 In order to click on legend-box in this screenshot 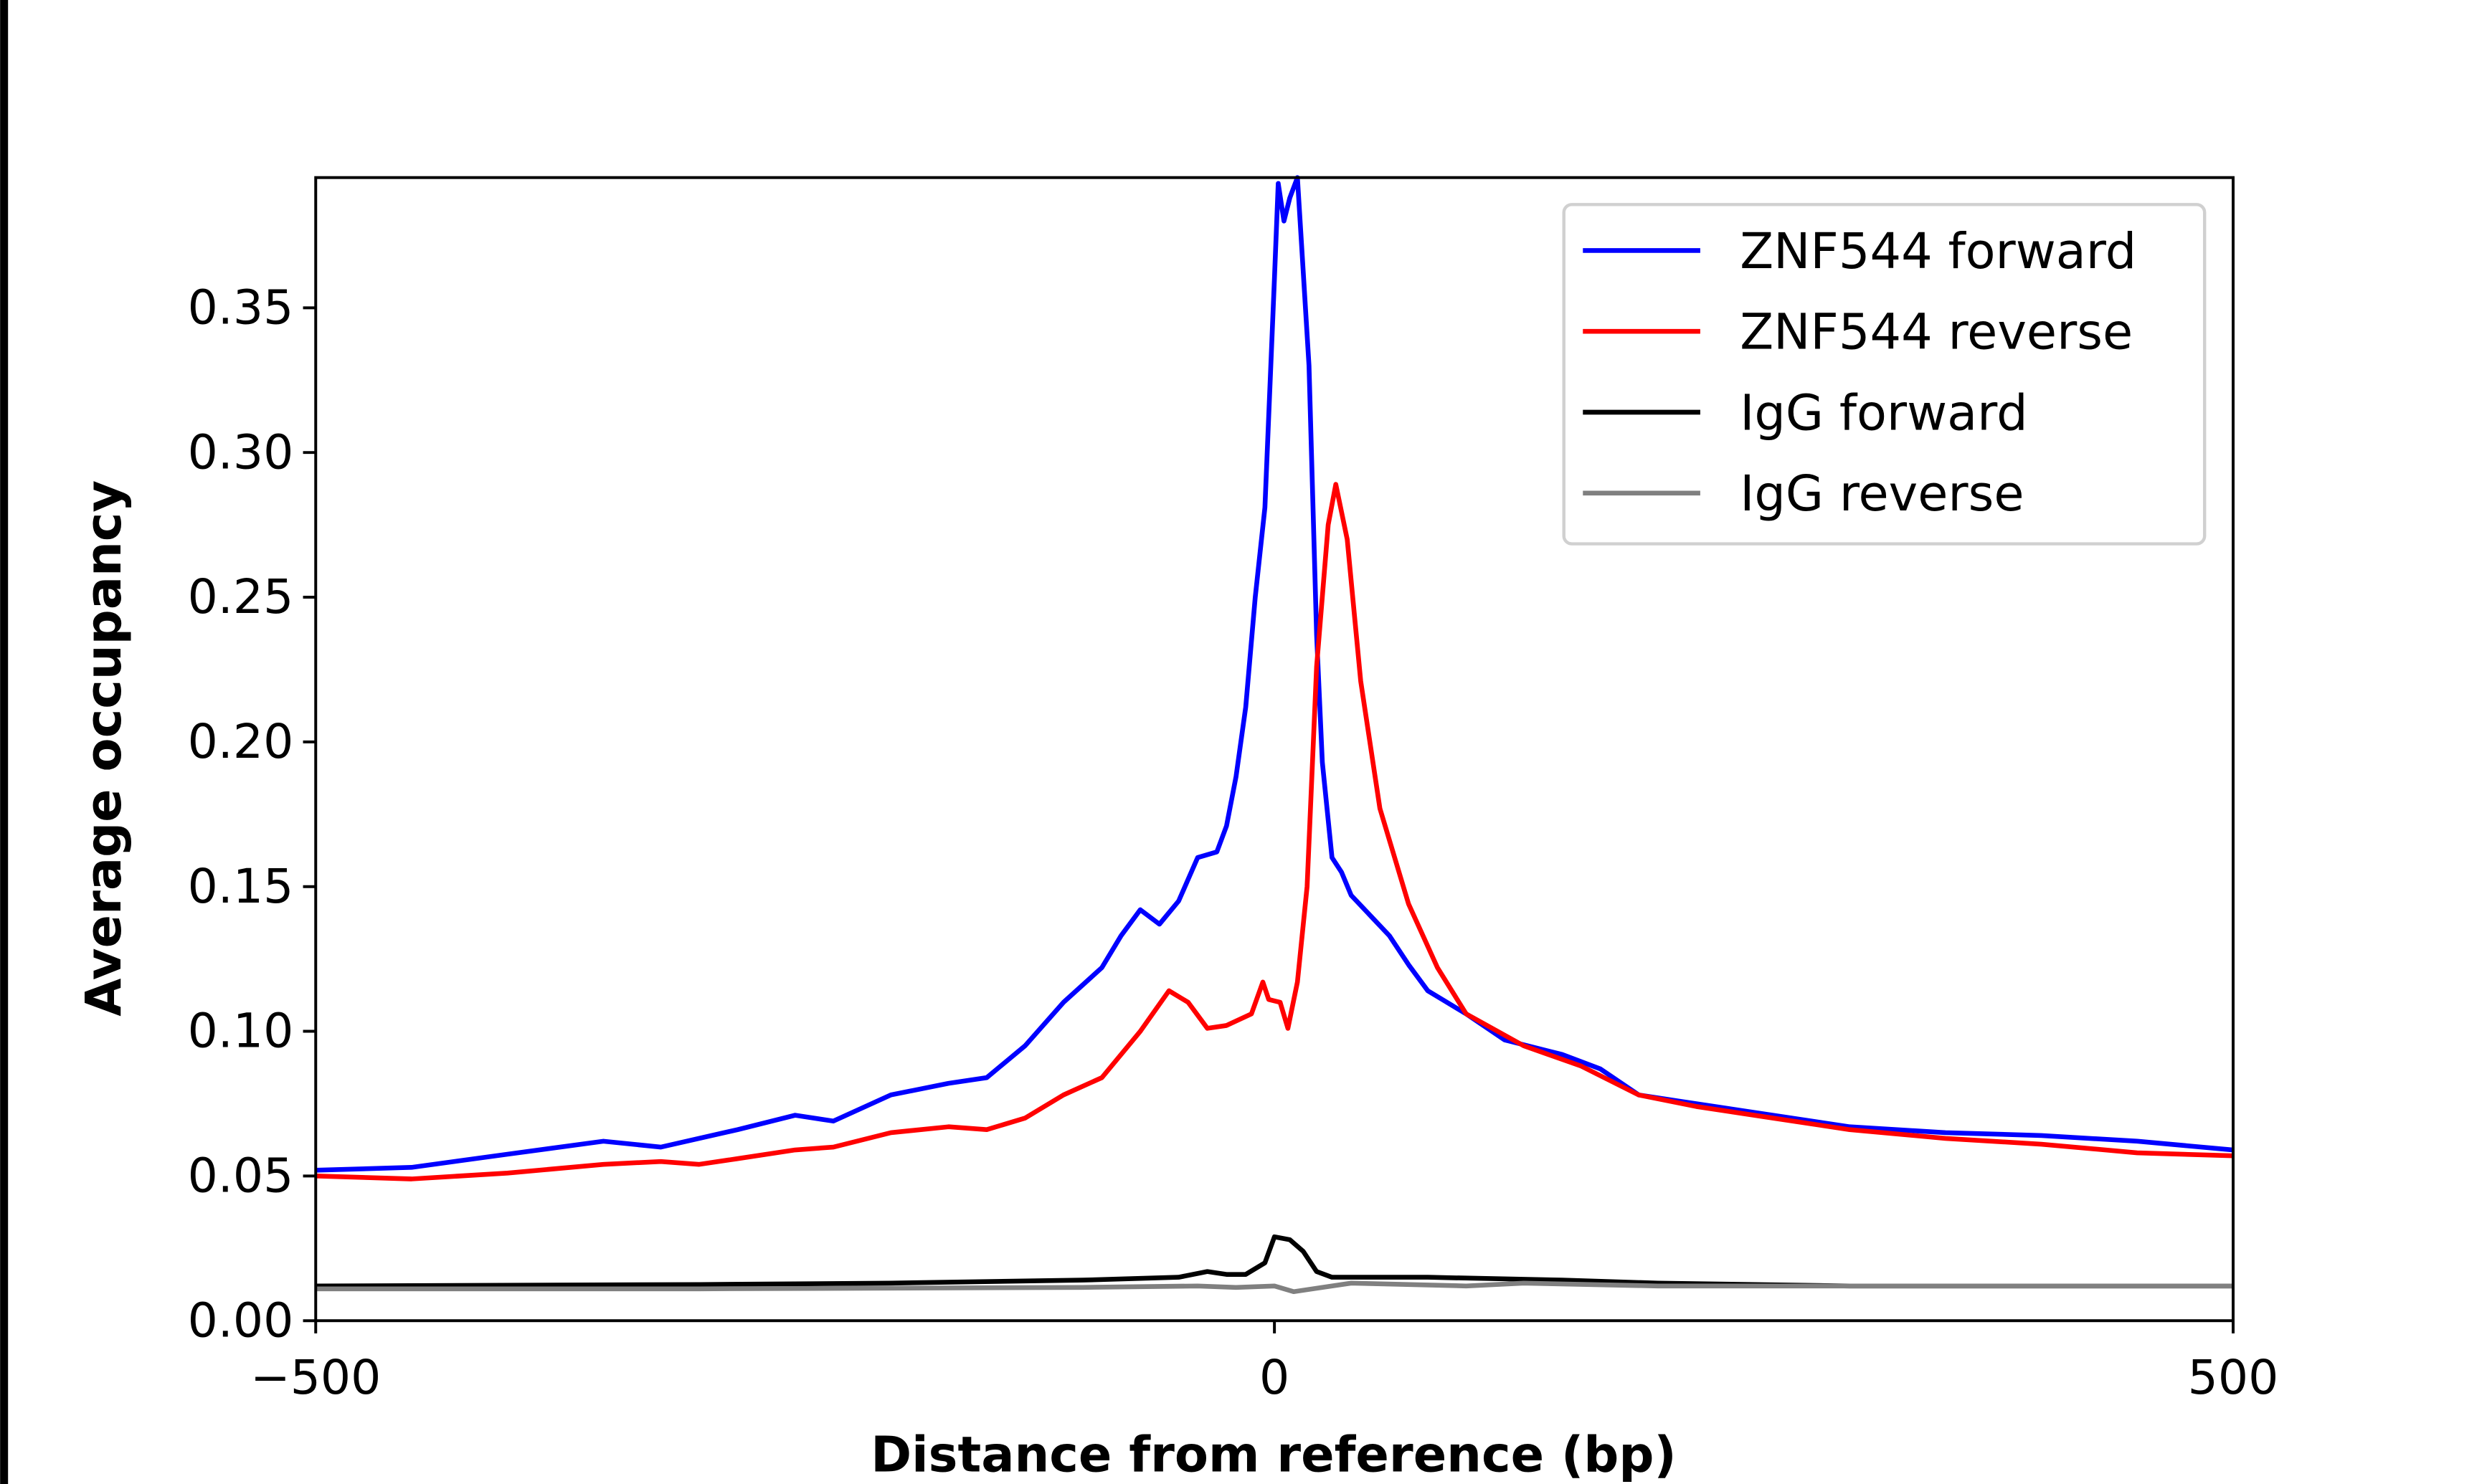, I will do `click(1885, 375)`.